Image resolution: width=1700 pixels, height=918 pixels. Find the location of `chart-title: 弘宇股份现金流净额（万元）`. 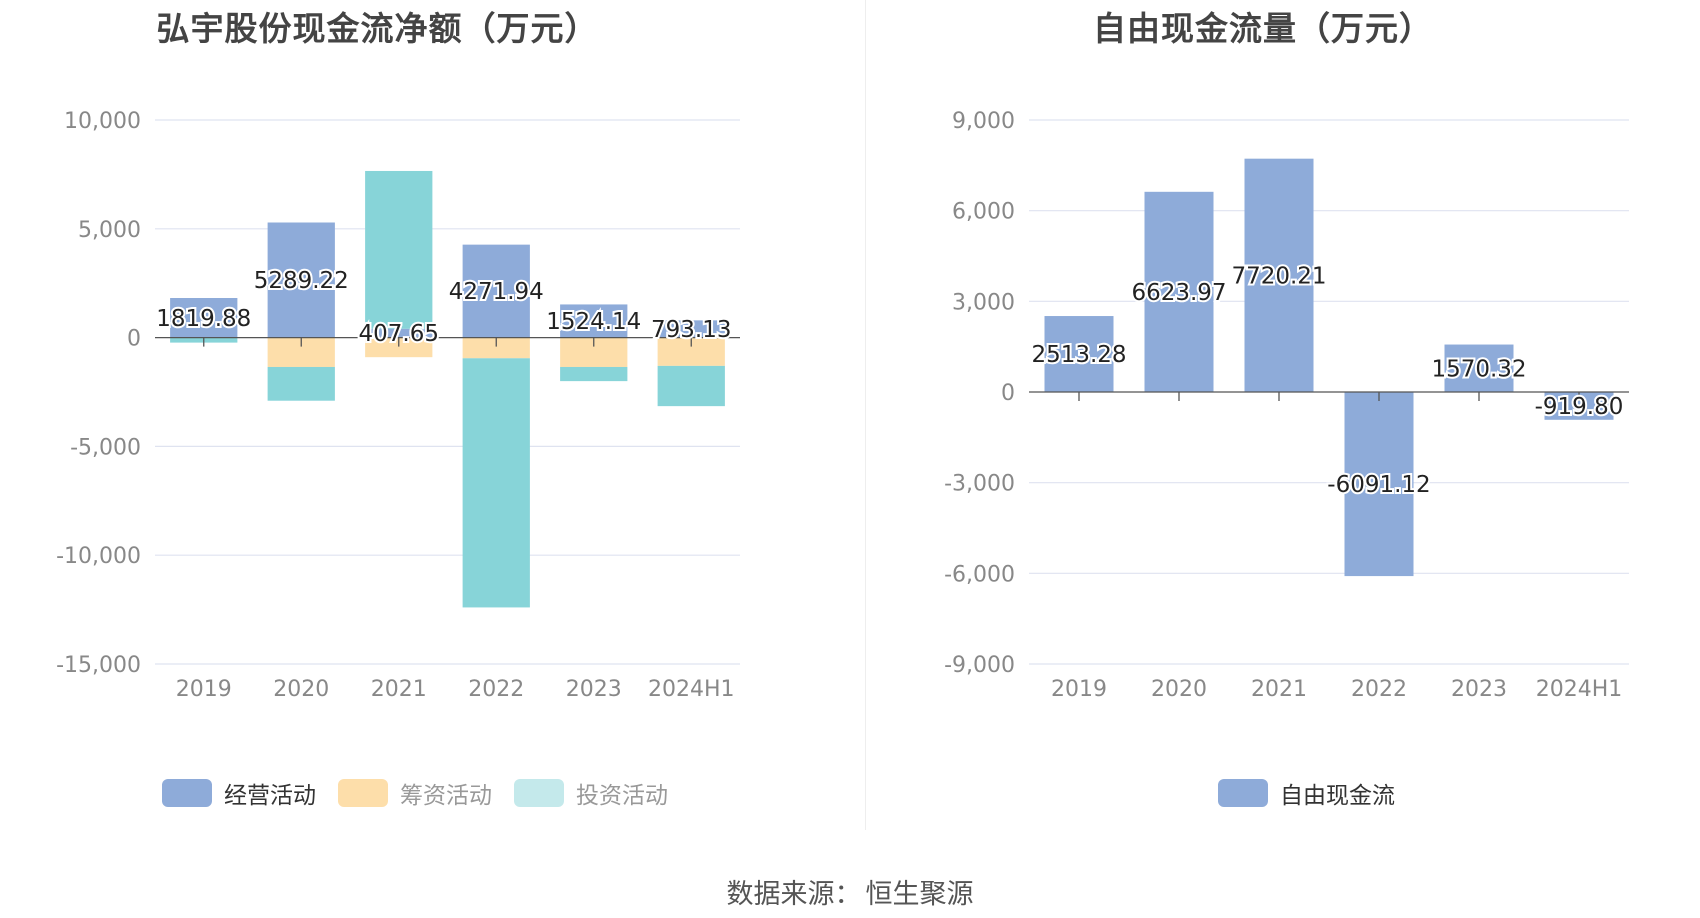

chart-title: 弘宇股份现金流净额（万元） is located at coordinates (377, 28).